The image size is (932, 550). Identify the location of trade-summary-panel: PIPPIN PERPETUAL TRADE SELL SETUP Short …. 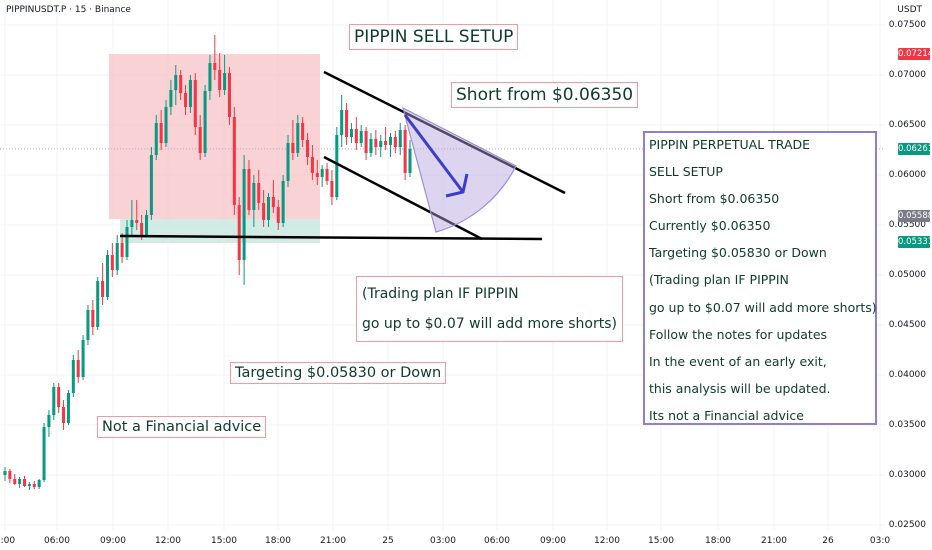
(760, 278).